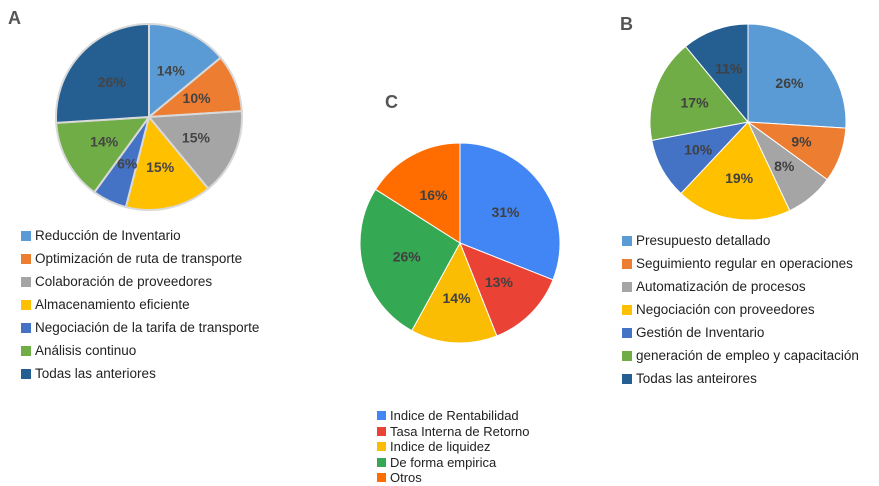 This screenshot has width=879, height=486. What do you see at coordinates (453, 478) in the screenshot?
I see `legend-item: Otros` at bounding box center [453, 478].